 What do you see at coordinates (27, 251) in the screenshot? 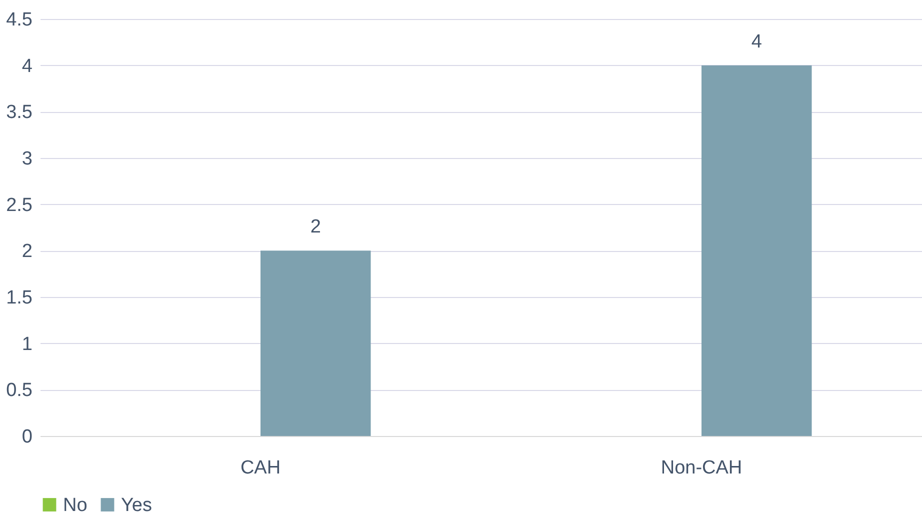
I see `y-tick-label: 2` at bounding box center [27, 251].